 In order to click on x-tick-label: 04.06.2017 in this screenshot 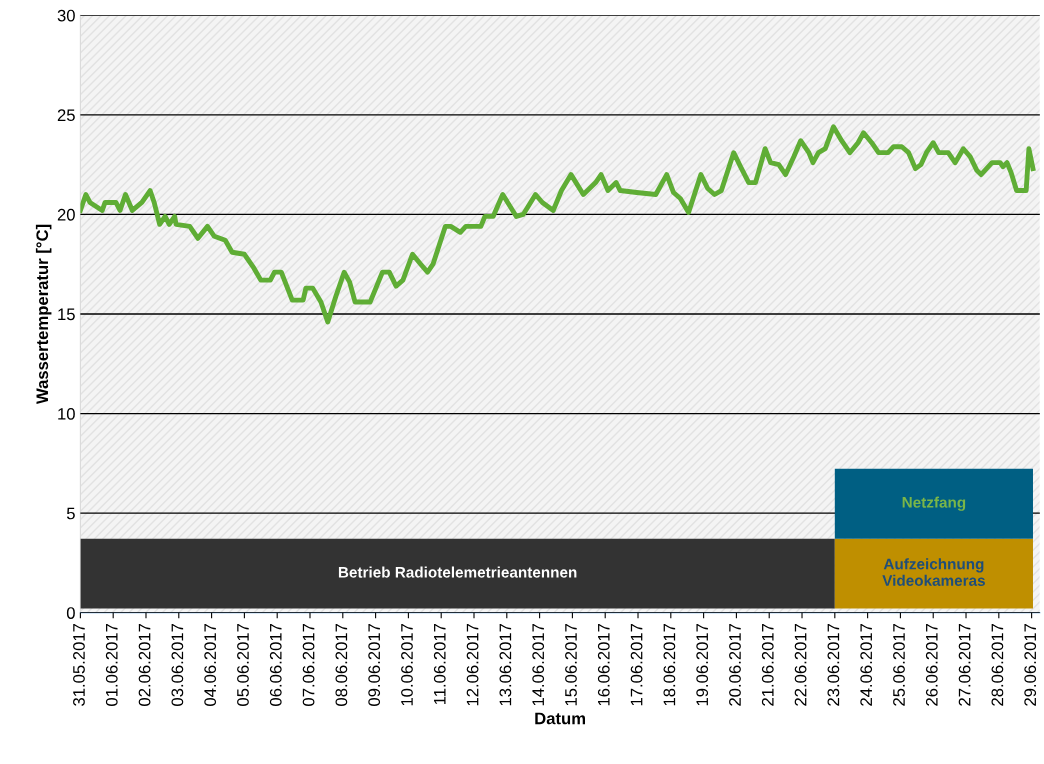, I will do `click(210, 664)`.